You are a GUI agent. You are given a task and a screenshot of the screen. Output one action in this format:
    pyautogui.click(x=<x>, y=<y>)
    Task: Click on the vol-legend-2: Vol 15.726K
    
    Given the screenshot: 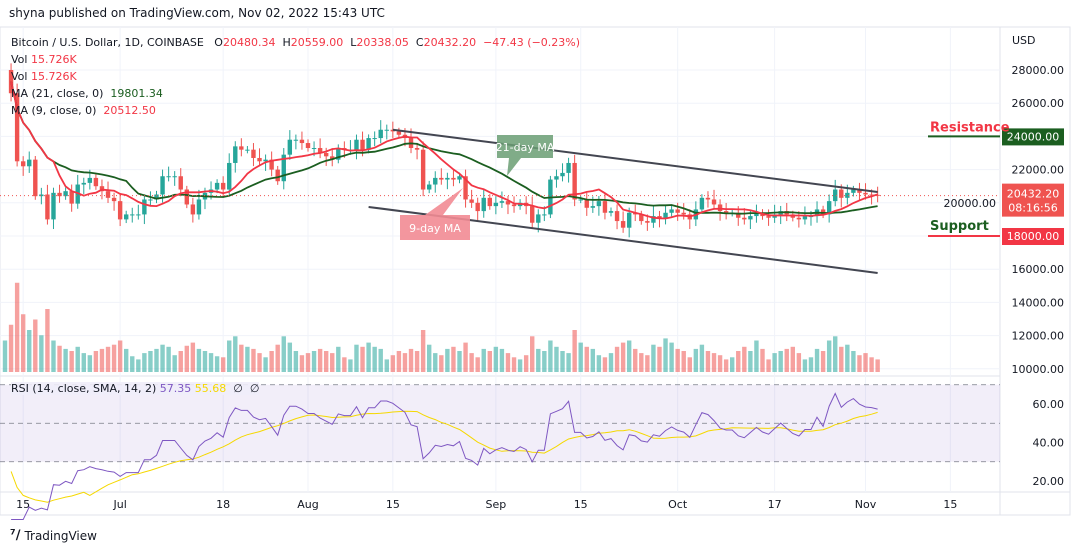 What is the action you would take?
    pyautogui.click(x=44, y=76)
    